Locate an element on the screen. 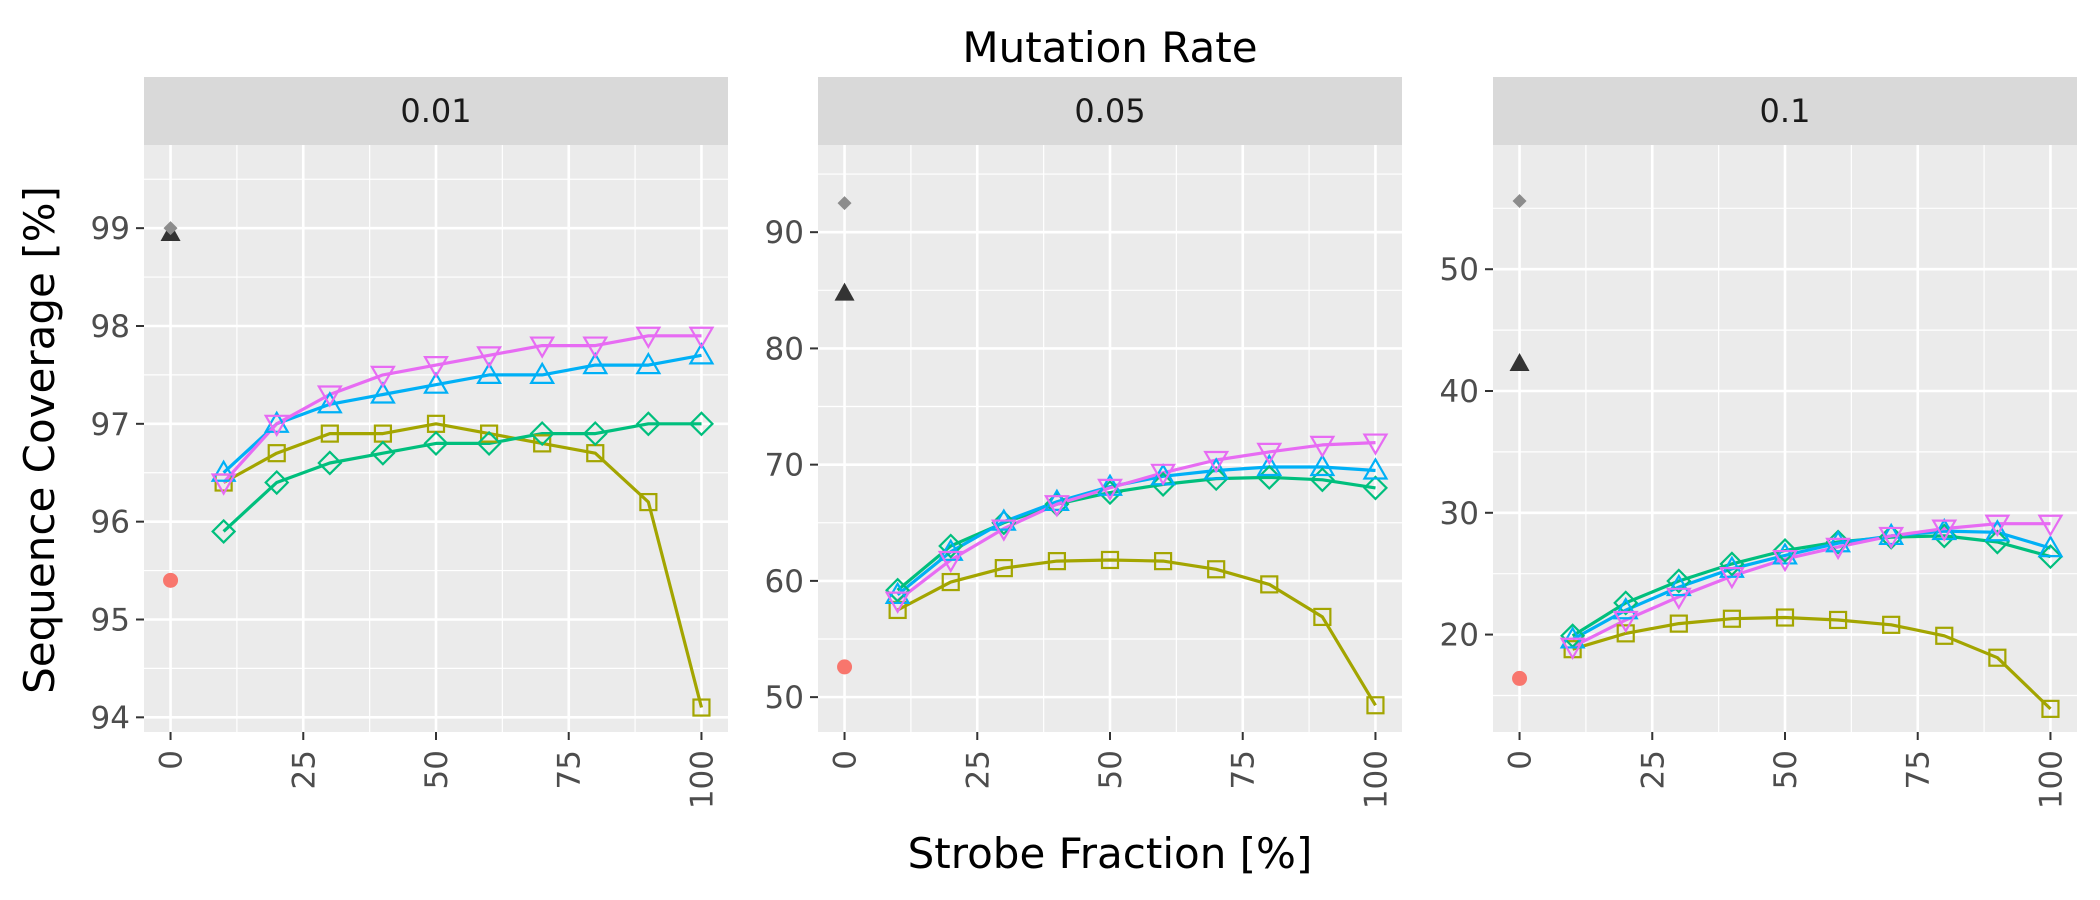  y-tick-label: 98 is located at coordinates (110, 327).